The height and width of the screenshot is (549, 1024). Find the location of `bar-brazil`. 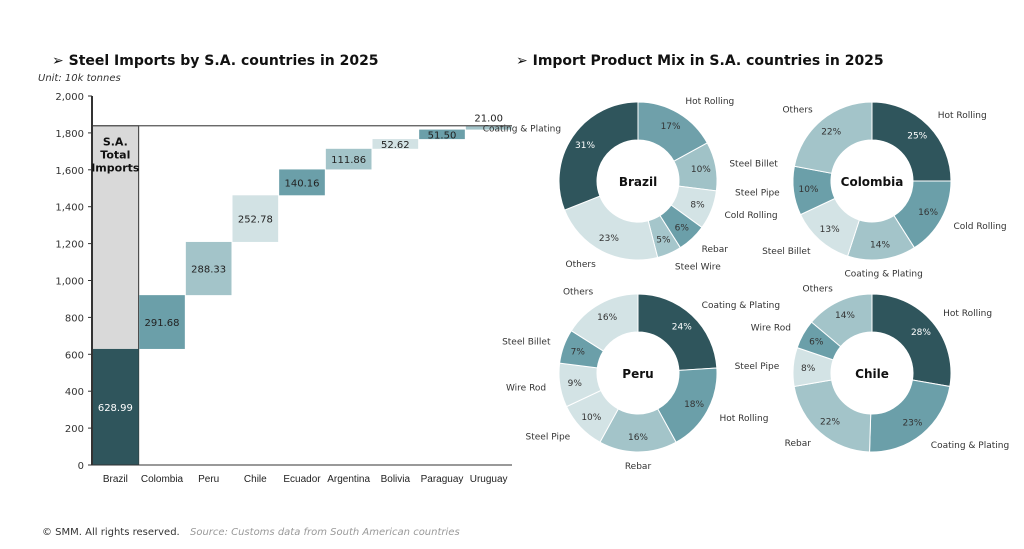

bar-brazil is located at coordinates (115, 406).